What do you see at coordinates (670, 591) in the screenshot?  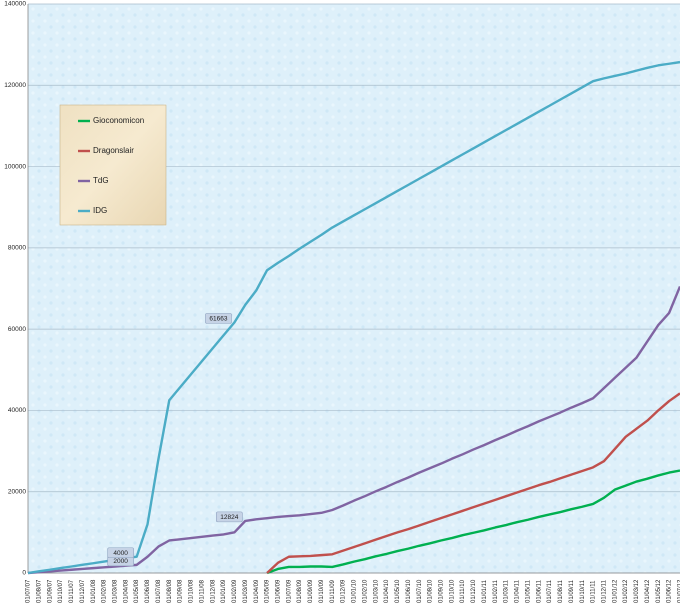 I see `x-tick-label: 01/06/12` at bounding box center [670, 591].